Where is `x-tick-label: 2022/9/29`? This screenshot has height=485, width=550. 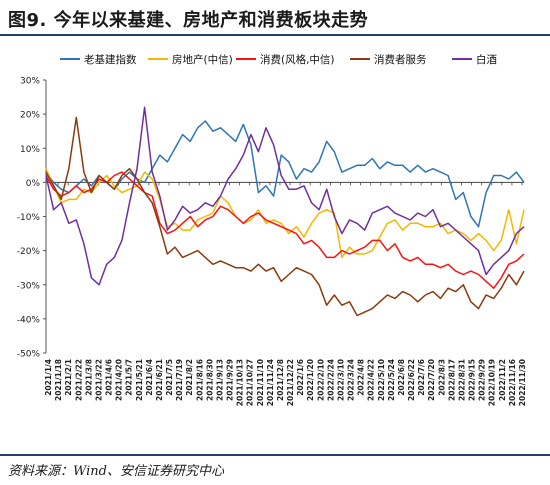 x-tick-label: 2022/9/29 is located at coordinates (482, 380).